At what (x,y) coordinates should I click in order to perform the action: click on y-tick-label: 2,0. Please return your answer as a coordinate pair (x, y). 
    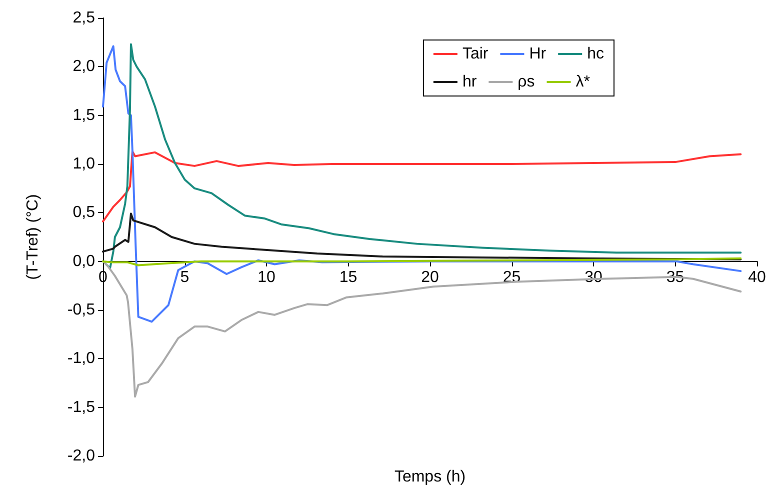
    Looking at the image, I should click on (84, 67).